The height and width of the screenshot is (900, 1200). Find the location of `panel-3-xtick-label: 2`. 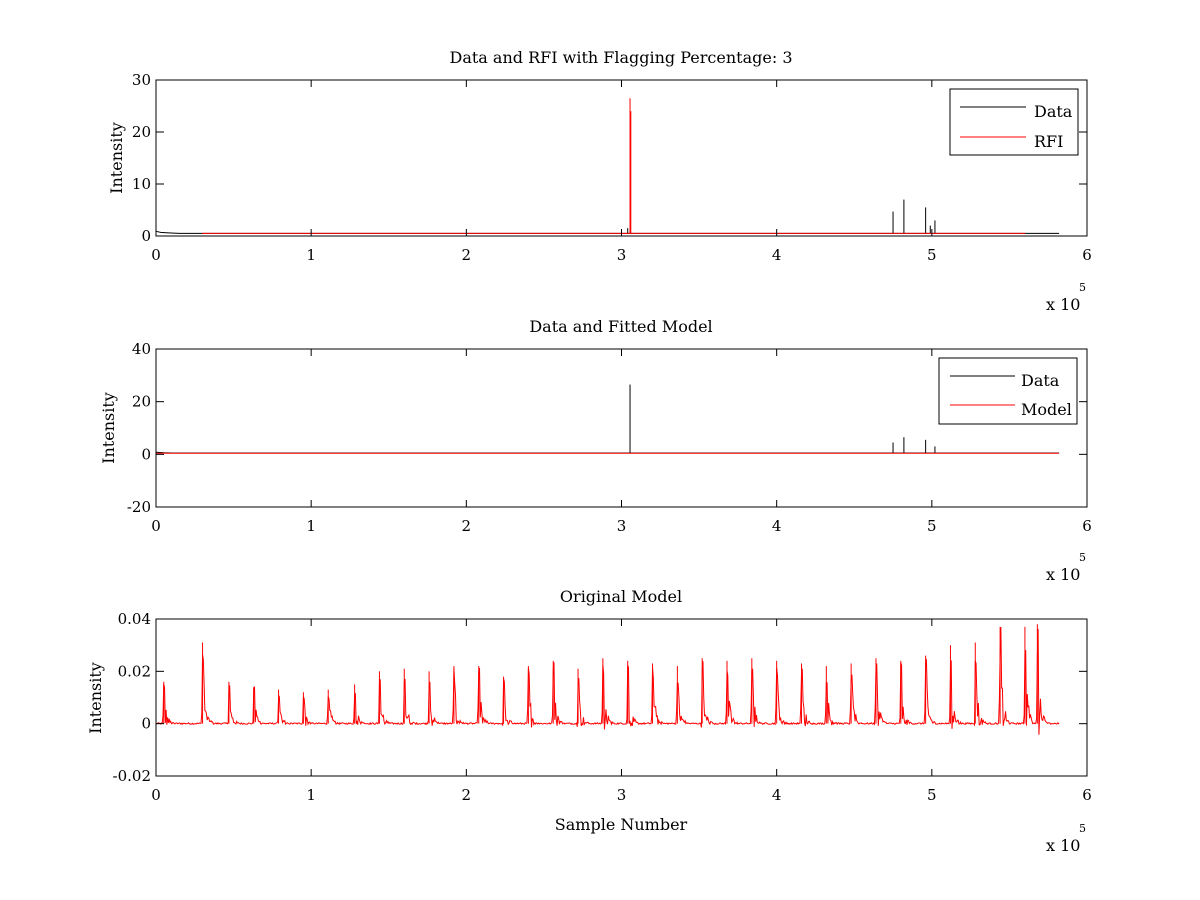

panel-3-xtick-label: 2 is located at coordinates (467, 795).